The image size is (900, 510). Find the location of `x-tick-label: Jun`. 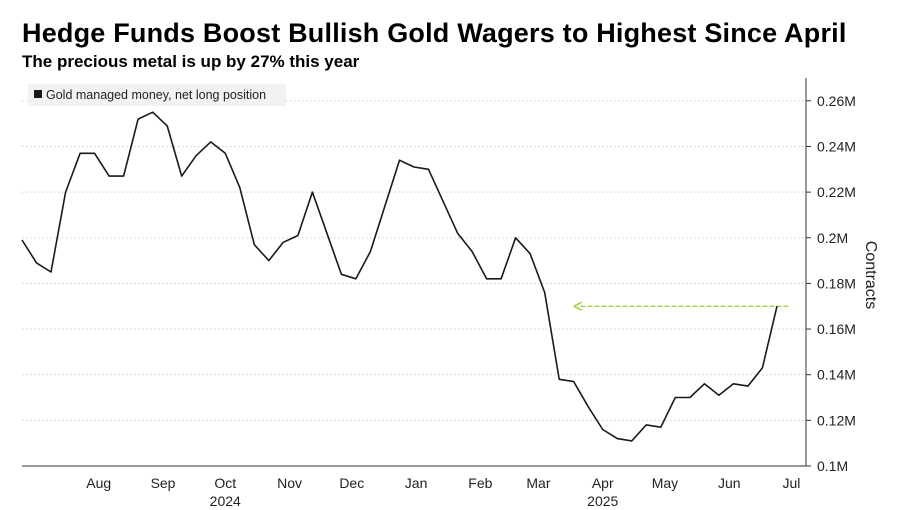

x-tick-label: Jun is located at coordinates (729, 483).